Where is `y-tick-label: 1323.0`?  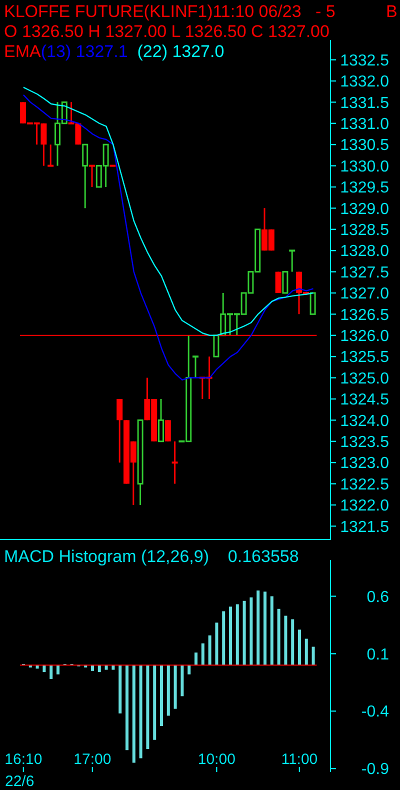 y-tick-label: 1323.0 is located at coordinates (365, 463).